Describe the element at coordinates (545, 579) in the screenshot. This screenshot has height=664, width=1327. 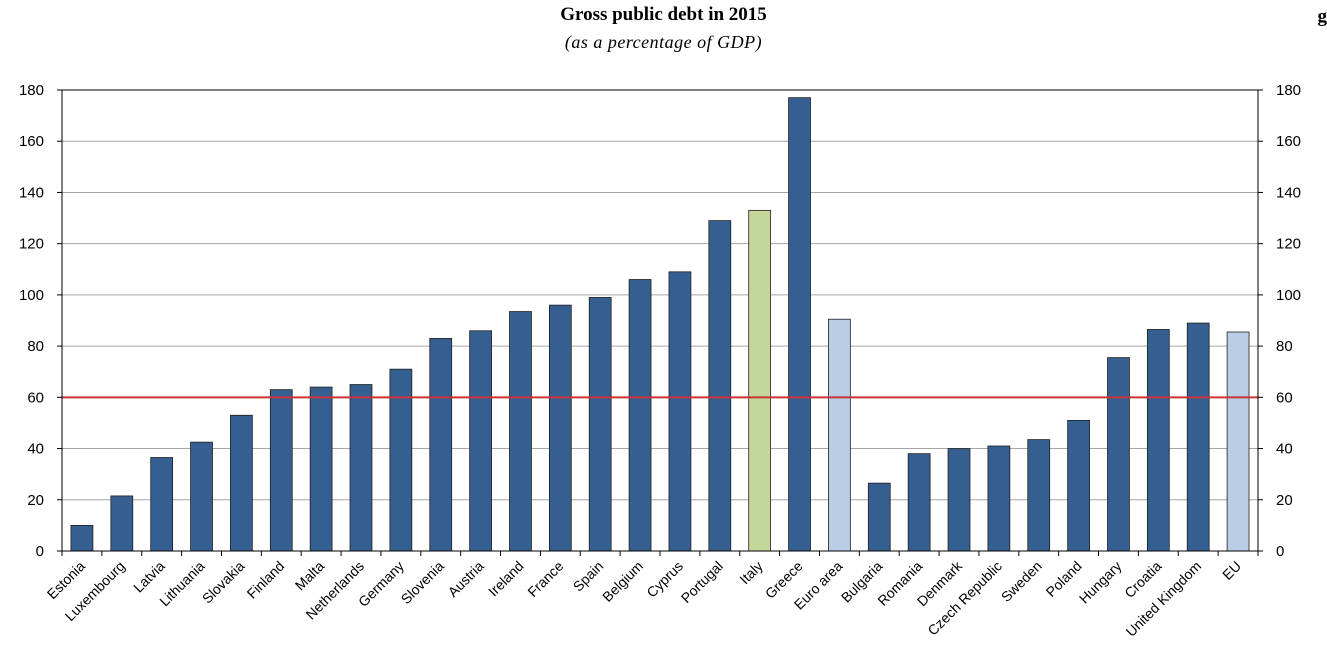
I see `x-tick-label: France` at that location.